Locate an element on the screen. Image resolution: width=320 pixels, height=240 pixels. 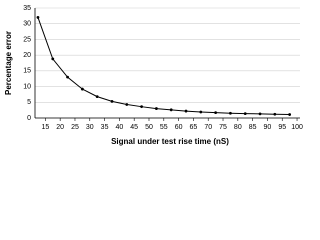
y-tick-label: 10 is located at coordinates (27, 86).